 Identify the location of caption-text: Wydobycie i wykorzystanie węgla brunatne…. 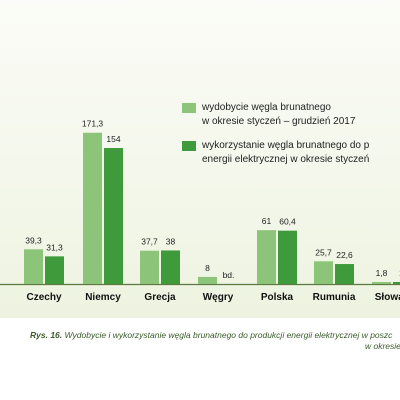
(228, 335).